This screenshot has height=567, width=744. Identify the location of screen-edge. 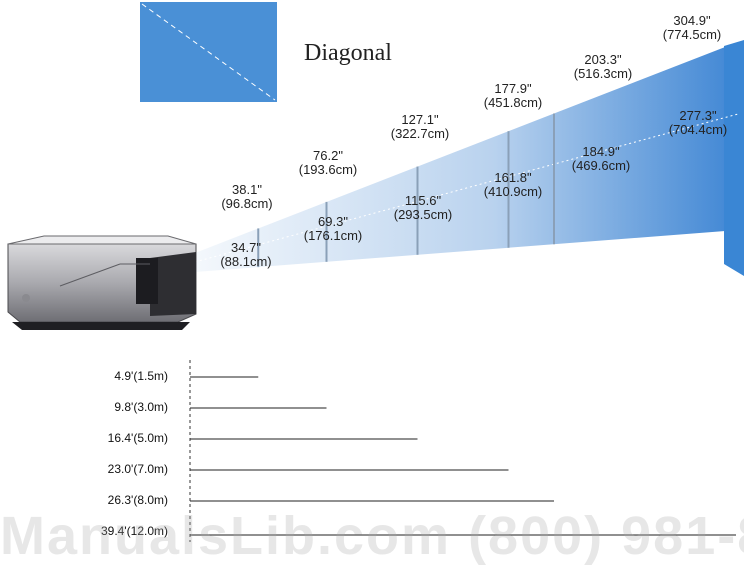
(734, 158).